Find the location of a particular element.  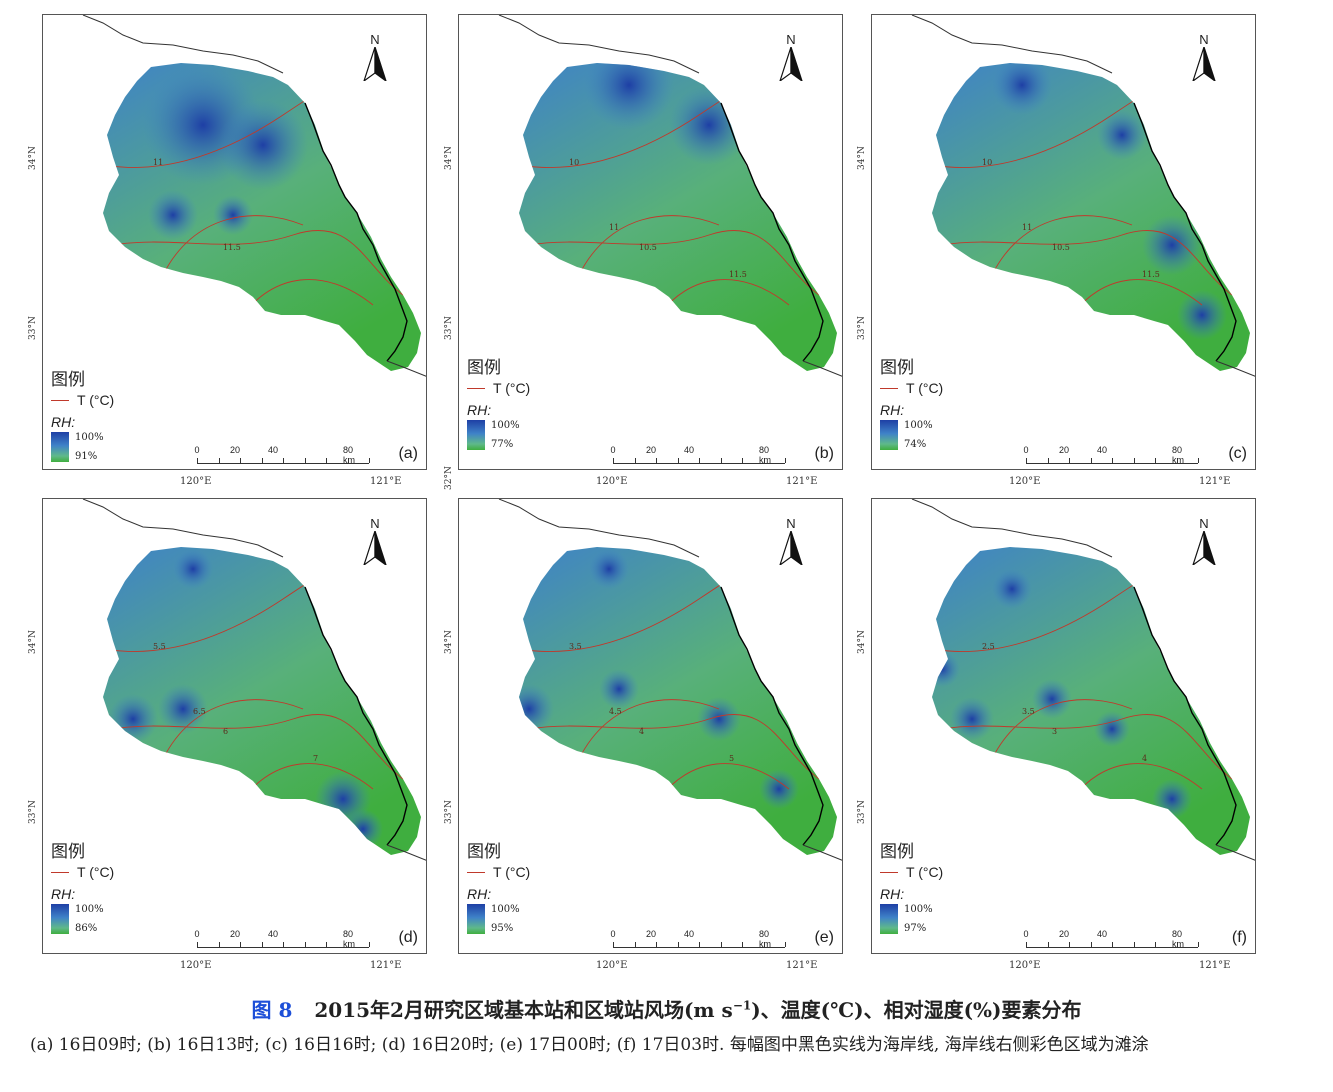

map-legend: 图例 T (°C) RH: 100% 86% is located at coordinates (82, 885).